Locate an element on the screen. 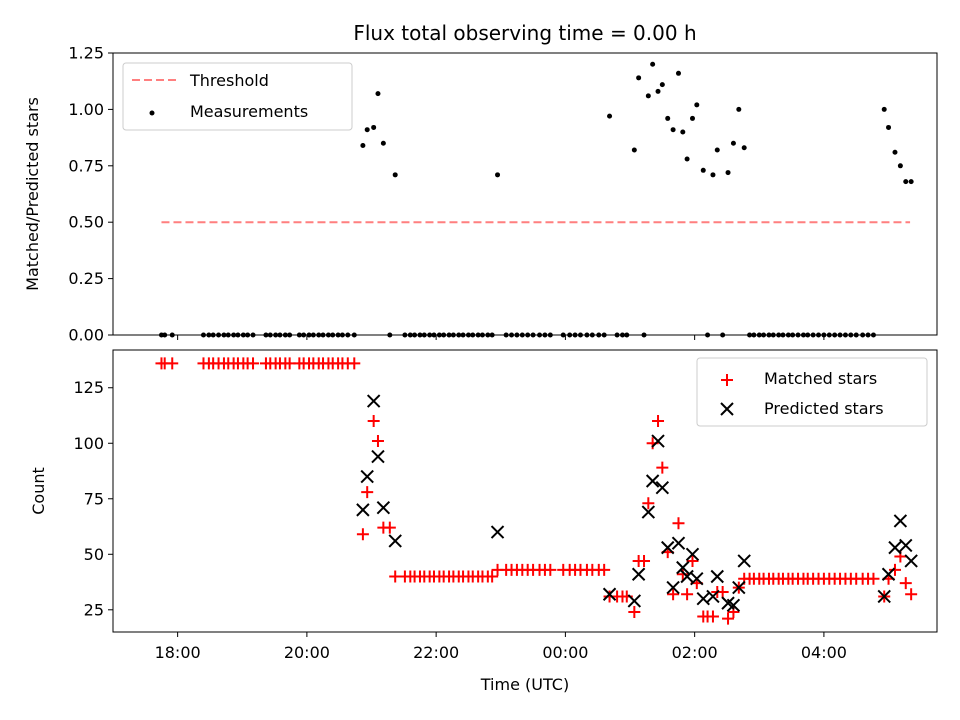  ratio-y-tick-label: 0.00 is located at coordinates (86, 335).